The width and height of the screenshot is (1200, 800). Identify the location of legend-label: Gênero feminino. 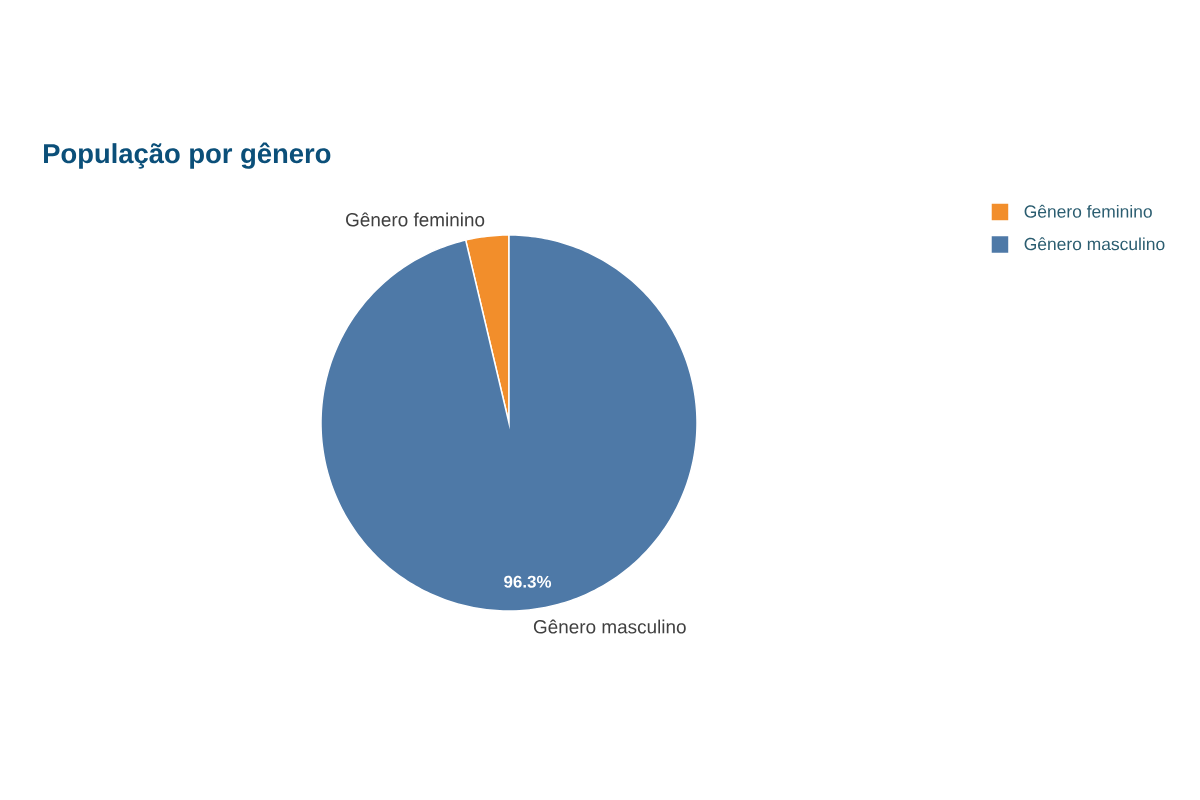
(1088, 211).